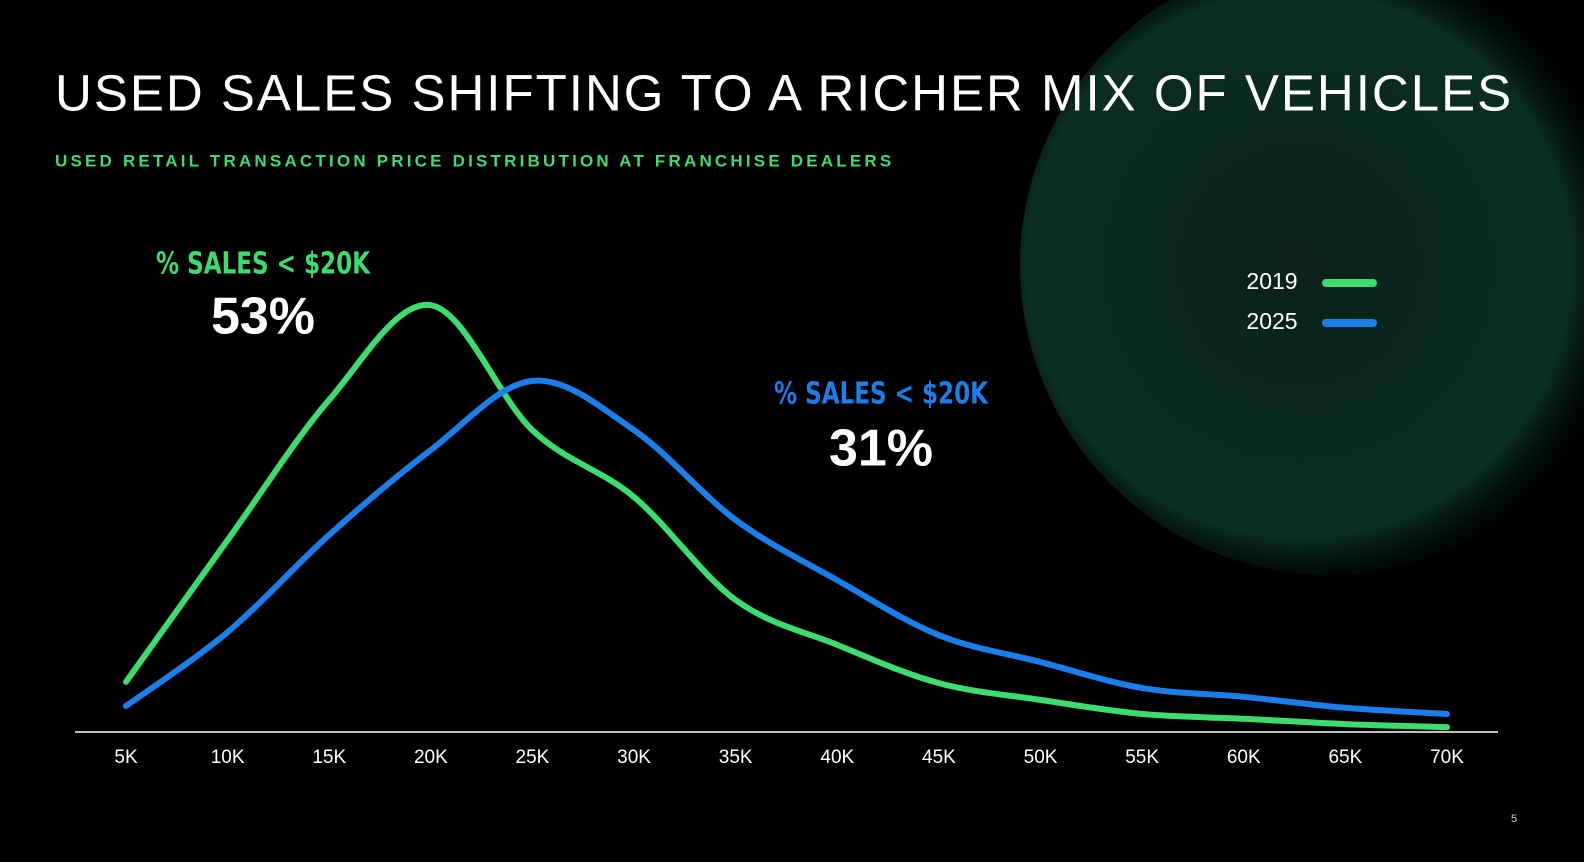 Image resolution: width=1584 pixels, height=862 pixels. What do you see at coordinates (431, 757) in the screenshot?
I see `x-tick-label: 20K` at bounding box center [431, 757].